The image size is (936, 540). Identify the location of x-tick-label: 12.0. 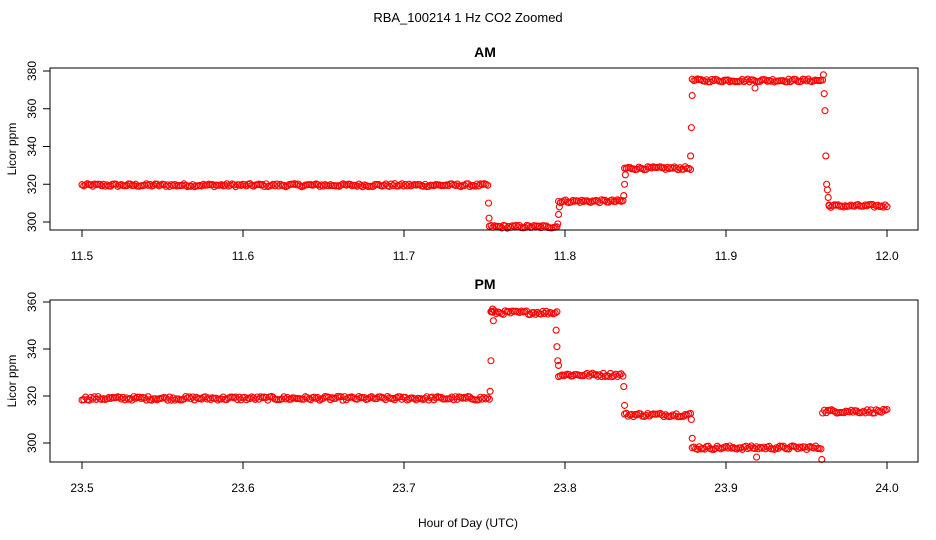
(887, 256).